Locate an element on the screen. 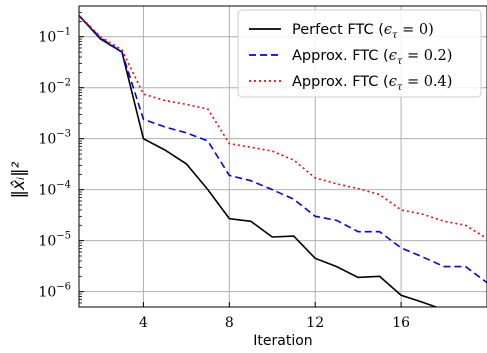  y-tick-label: 10⁻⁵ is located at coordinates (54, 240).